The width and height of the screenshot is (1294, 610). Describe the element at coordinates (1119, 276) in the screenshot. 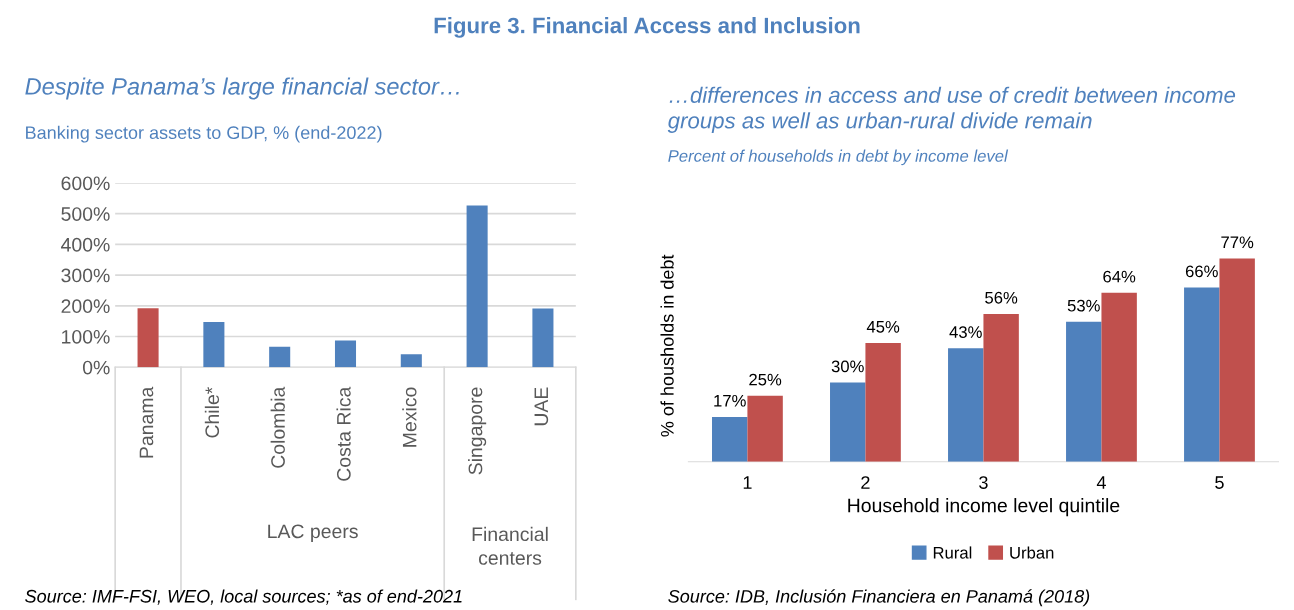

I see `data-label: 64%` at that location.